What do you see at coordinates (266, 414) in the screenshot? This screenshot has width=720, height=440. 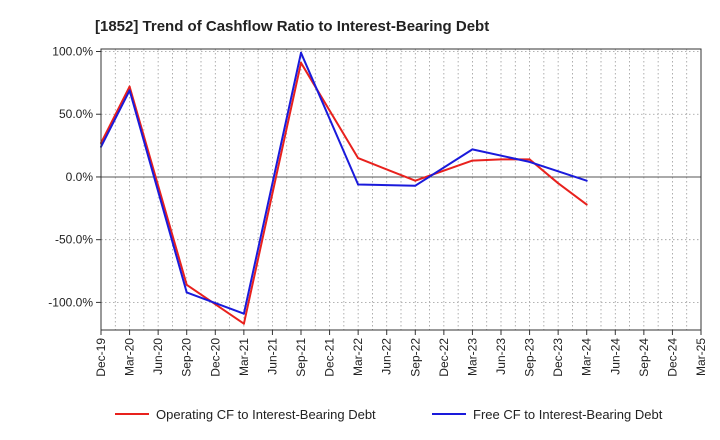 I see `legend-label-1: Operating CF to Interest-Bearing Debt` at bounding box center [266, 414].